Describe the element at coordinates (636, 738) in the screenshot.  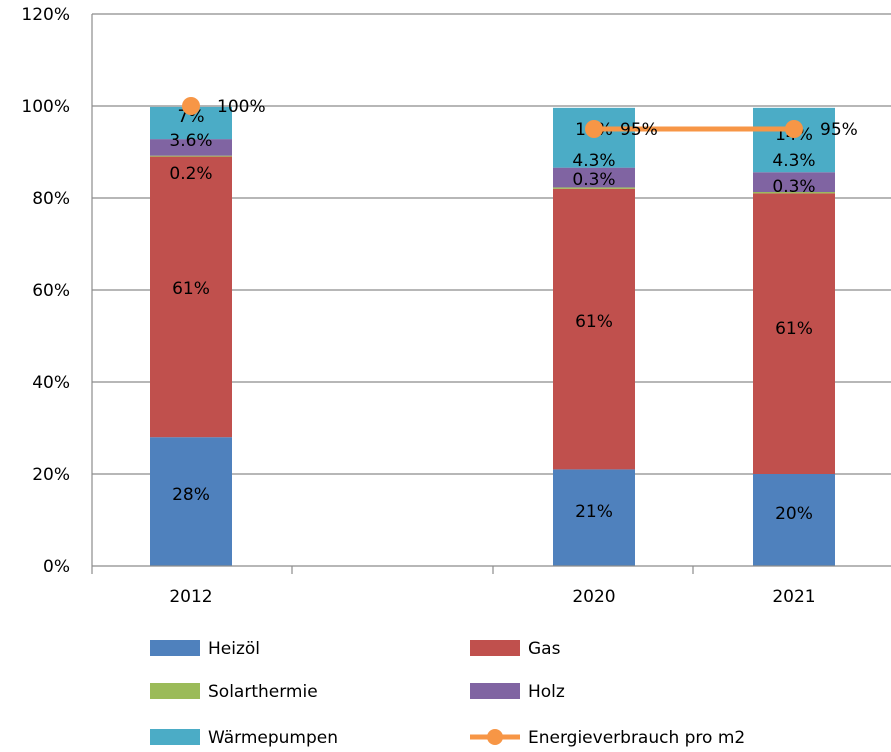
I see `legend-label: Energieverbrauch pro m2` at that location.